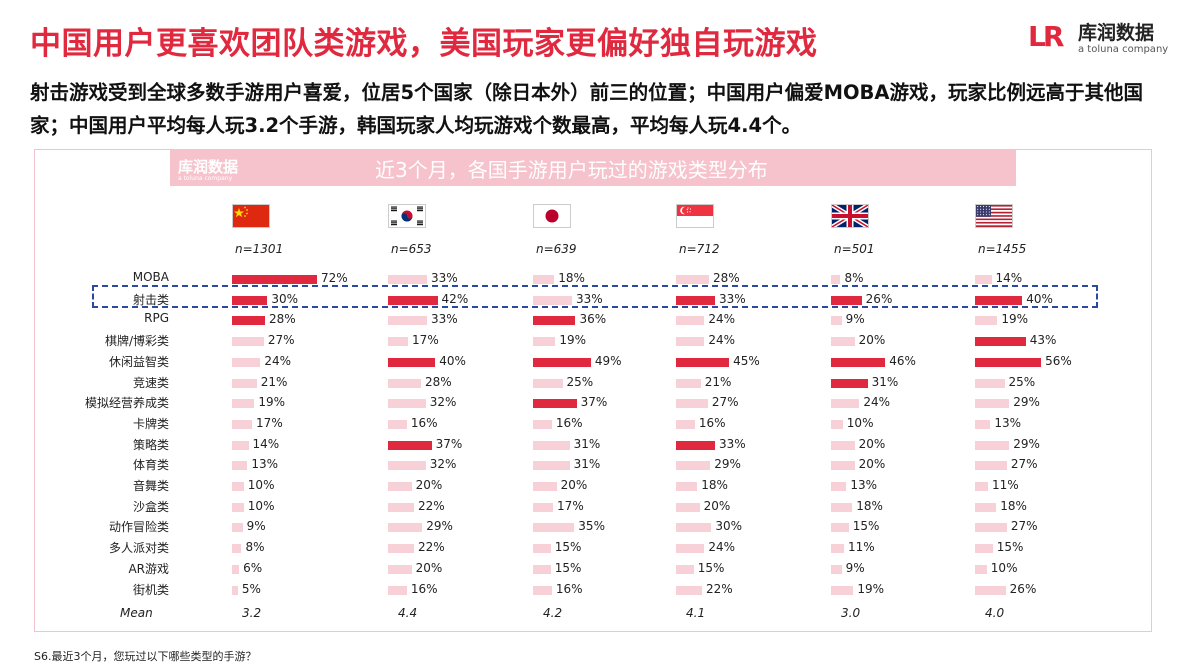 This screenshot has width=1194, height=671. What do you see at coordinates (854, 249) in the screenshot?
I see `sample-size: n=501` at bounding box center [854, 249].